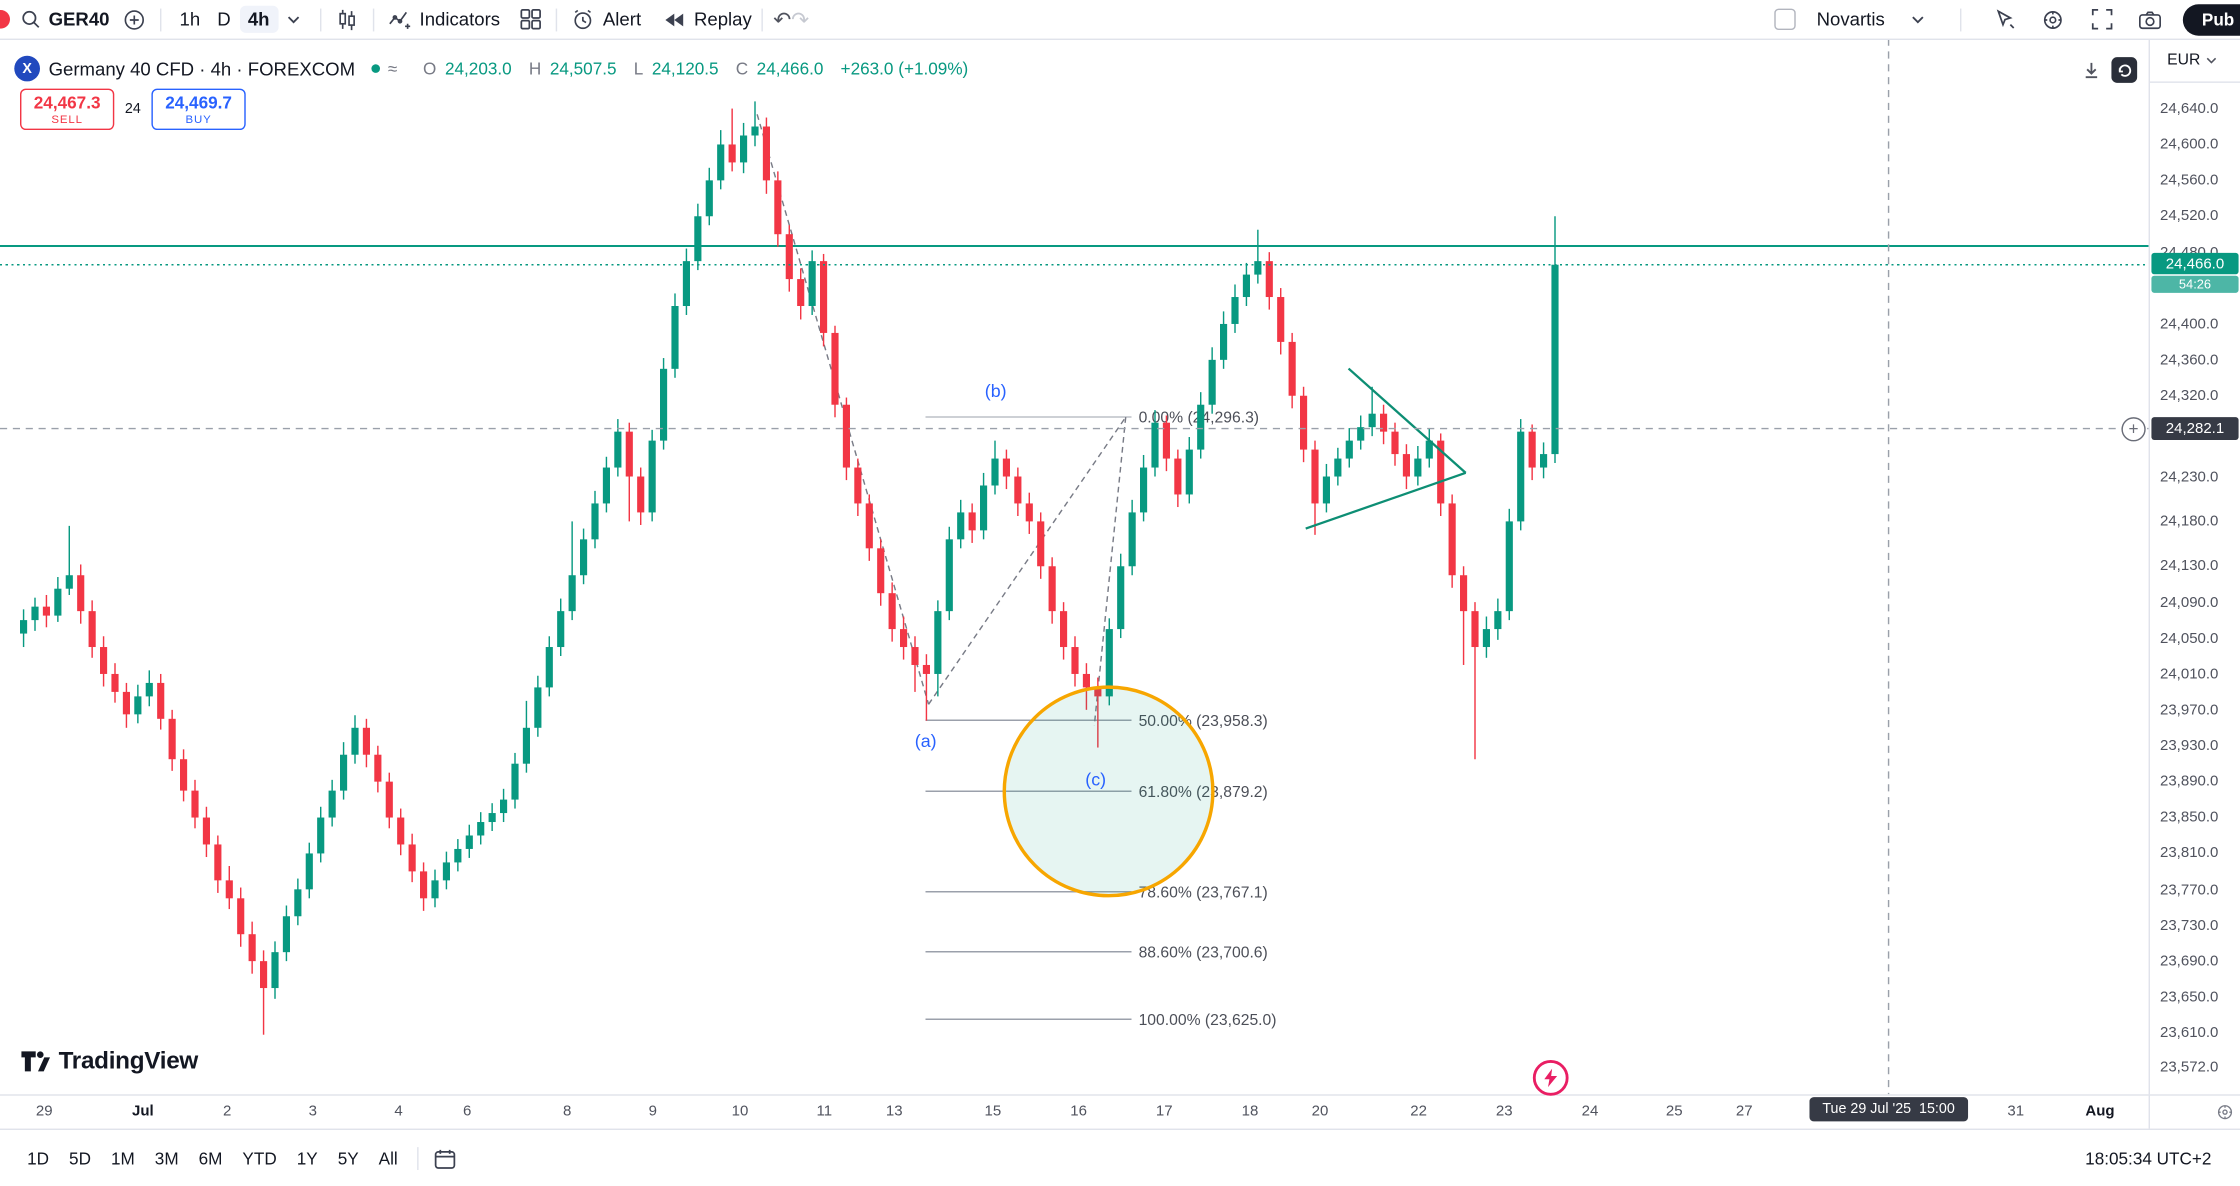 Image resolution: width=2240 pixels, height=1186 pixels. I want to click on time-tick: 10, so click(740, 1111).